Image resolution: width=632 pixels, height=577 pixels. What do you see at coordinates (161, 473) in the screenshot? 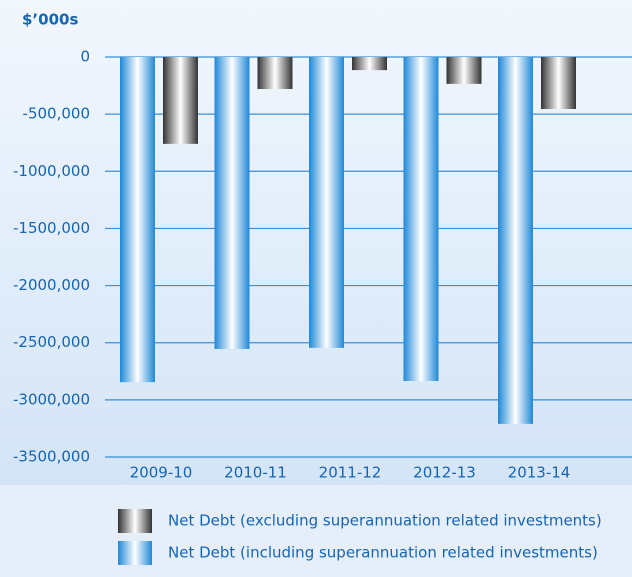
I see `x-tick-label: 2009-10` at bounding box center [161, 473].